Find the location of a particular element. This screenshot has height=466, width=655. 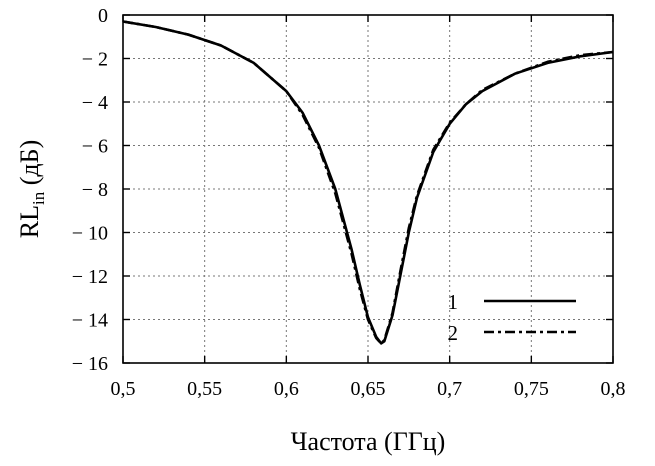

y-tick-label: − 8 is located at coordinates (95, 190).